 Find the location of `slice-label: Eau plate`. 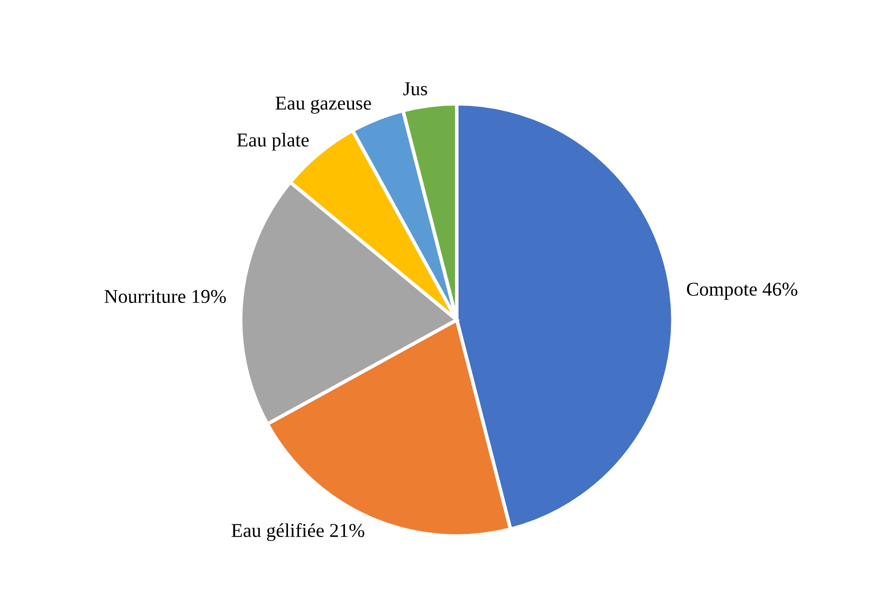

slice-label: Eau plate is located at coordinates (273, 141).